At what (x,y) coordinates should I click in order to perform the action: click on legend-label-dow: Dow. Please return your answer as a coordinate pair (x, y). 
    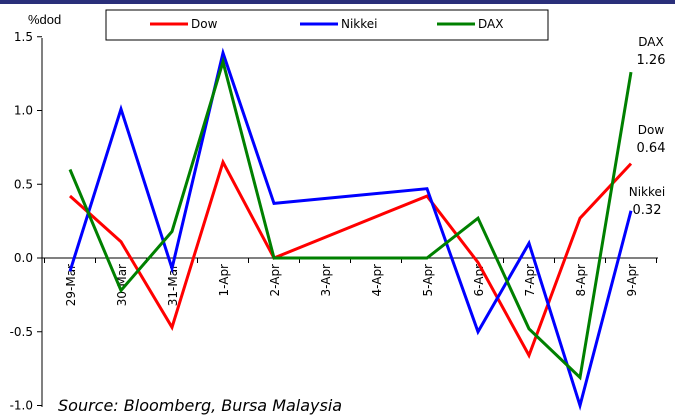
    Looking at the image, I should click on (204, 24).